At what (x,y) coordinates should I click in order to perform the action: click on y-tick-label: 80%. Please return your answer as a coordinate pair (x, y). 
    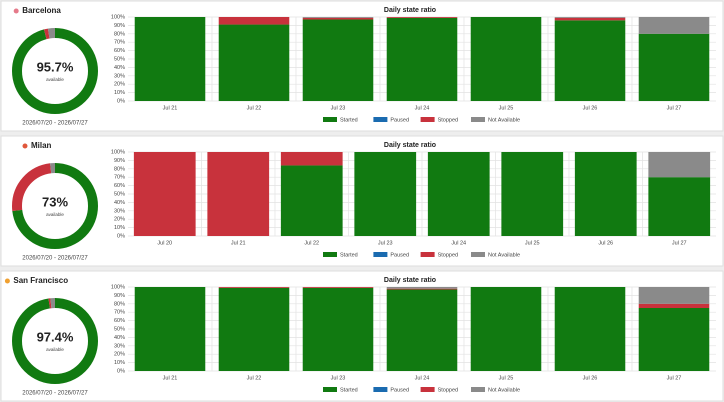
    Looking at the image, I should click on (119, 304).